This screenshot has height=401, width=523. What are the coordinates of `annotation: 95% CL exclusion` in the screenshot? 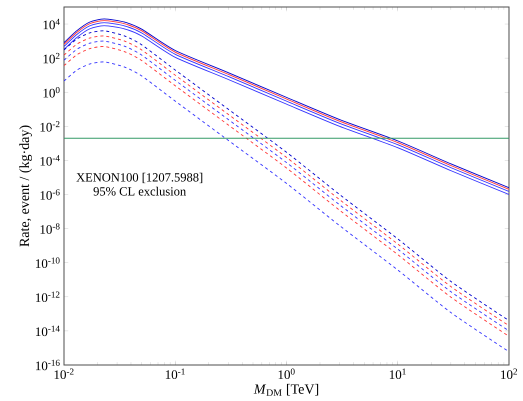 It's located at (140, 191).